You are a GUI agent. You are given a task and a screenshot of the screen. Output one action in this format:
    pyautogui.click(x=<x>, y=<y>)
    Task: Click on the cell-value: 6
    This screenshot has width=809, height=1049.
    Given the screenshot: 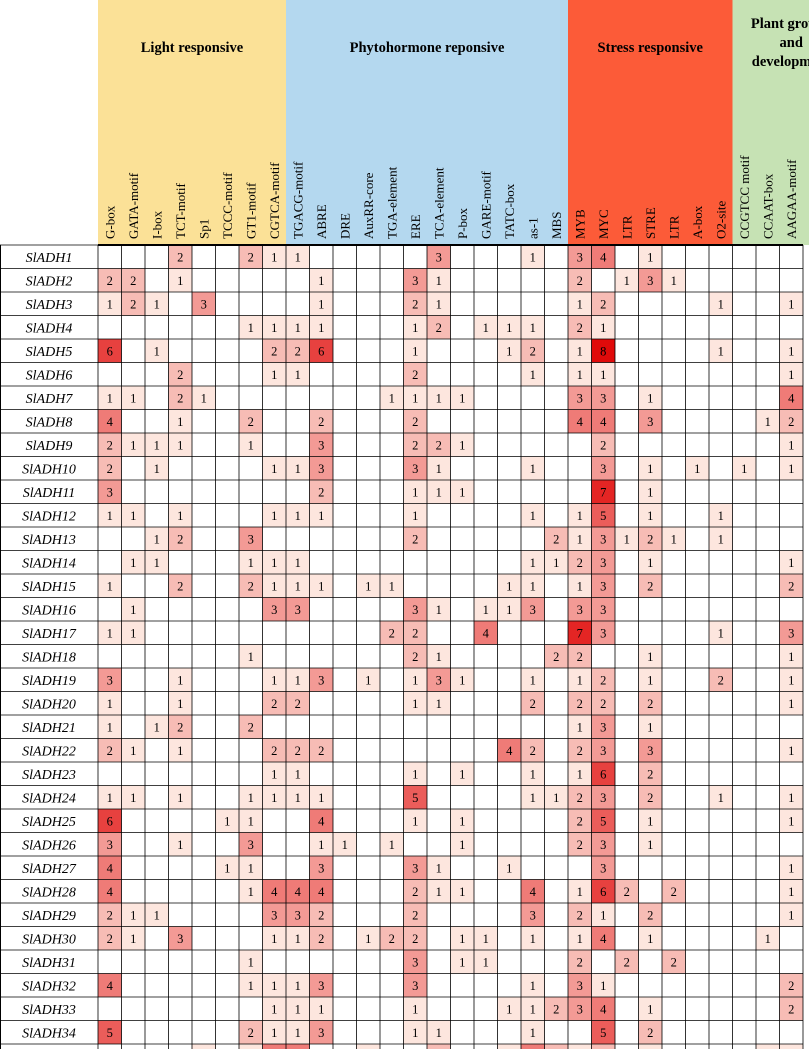 What is the action you would take?
    pyautogui.click(x=110, y=821)
    